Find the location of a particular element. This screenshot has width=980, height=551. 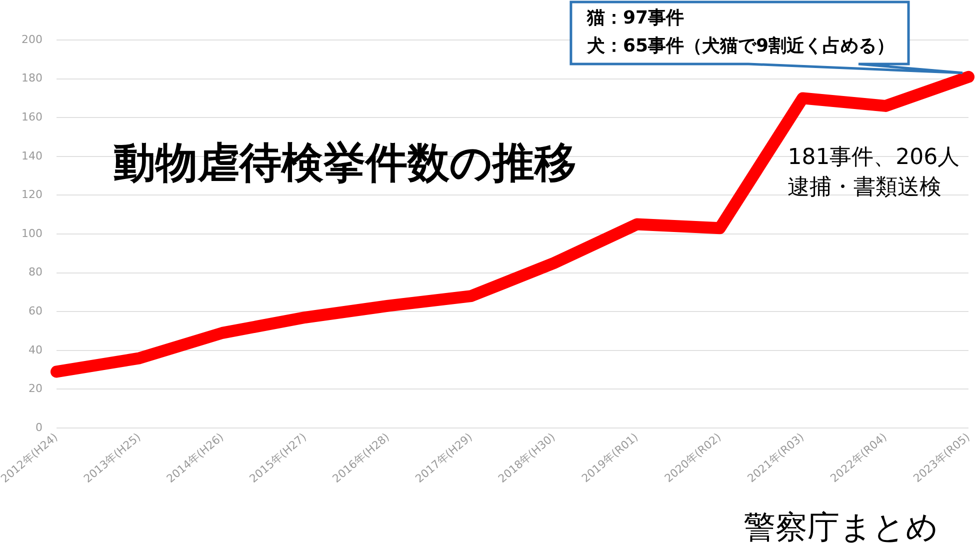

y-tick-label: 80 is located at coordinates (35, 272).